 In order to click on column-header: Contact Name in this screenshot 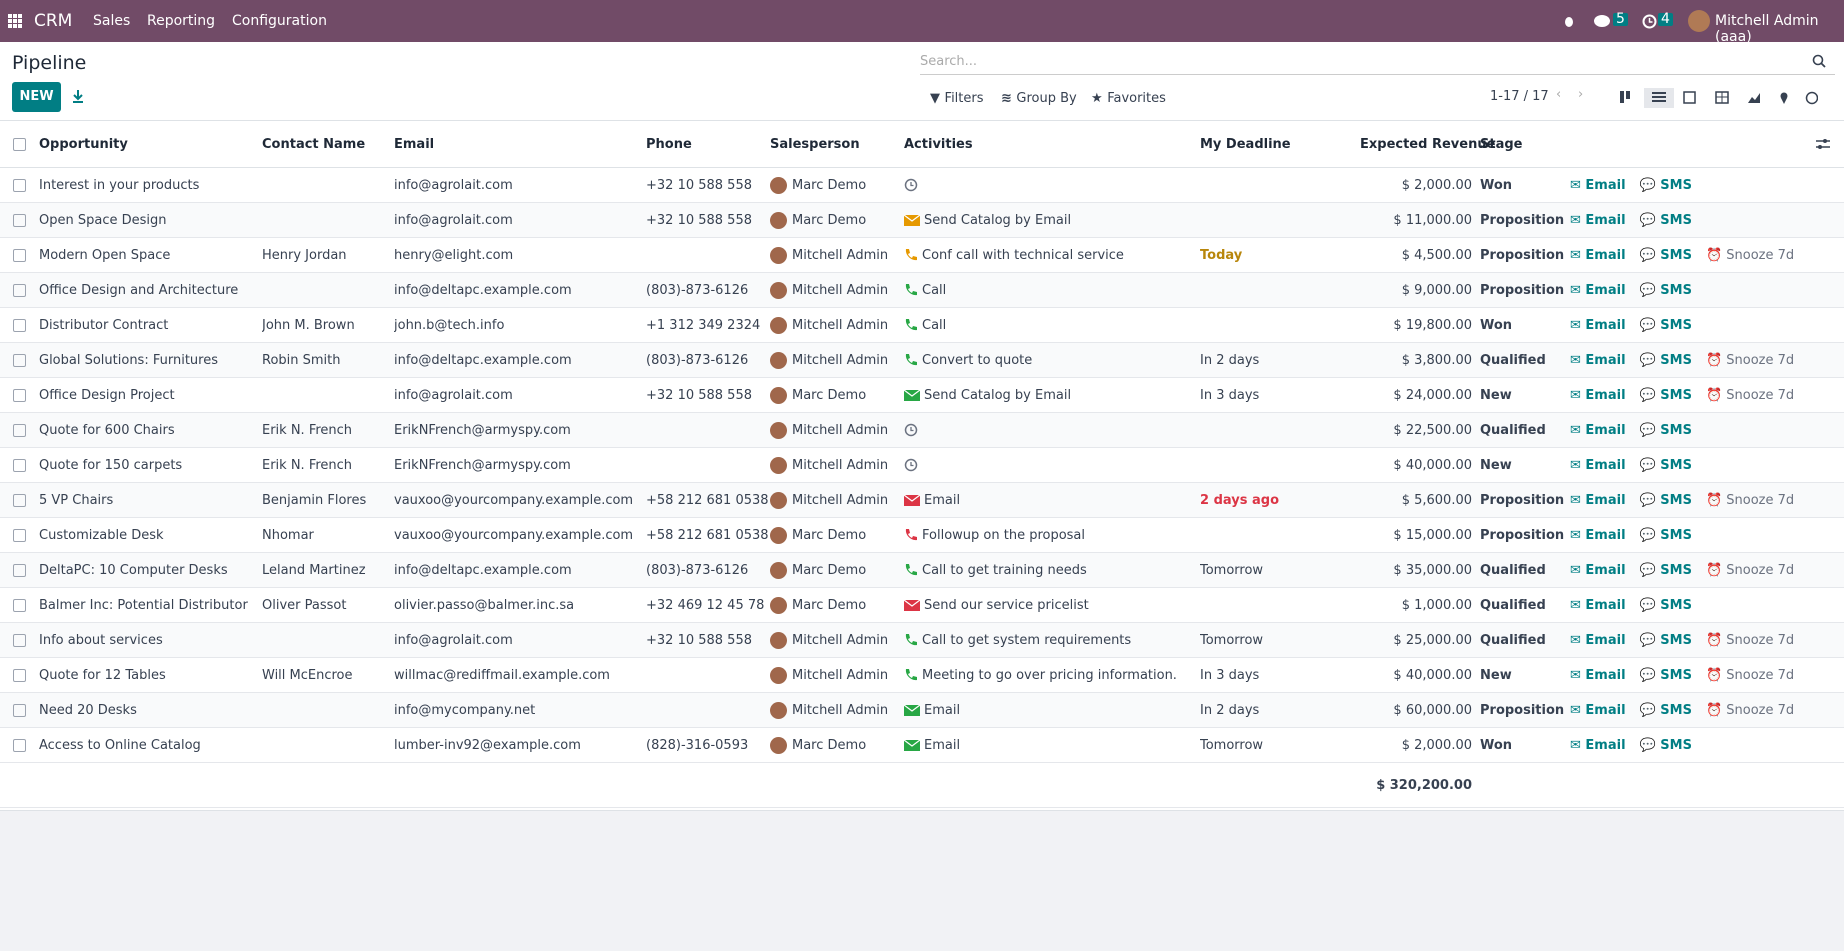, I will do `click(328, 144)`.